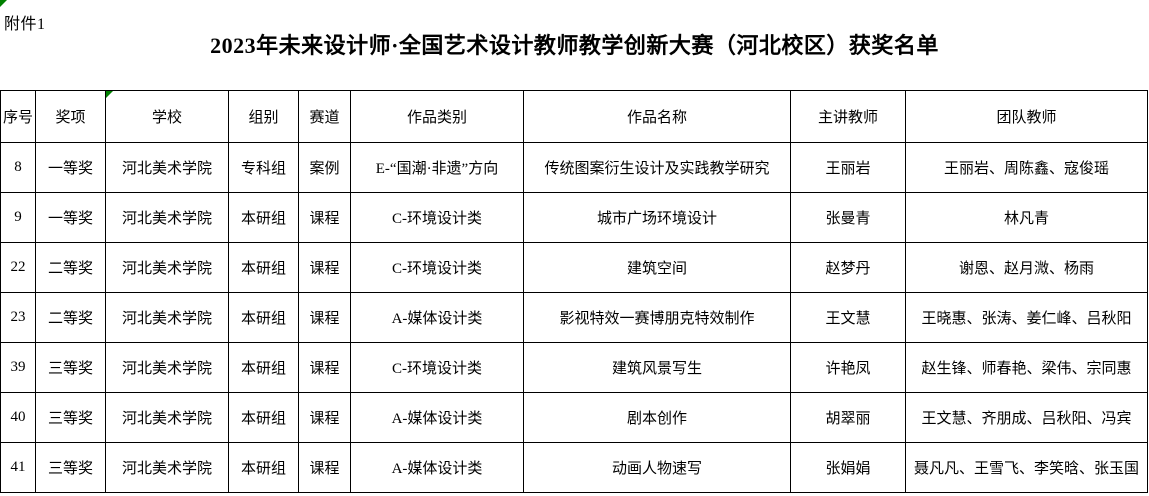  Describe the element at coordinates (848, 467) in the screenshot. I see `cell-teacher: 张娟娟` at that location.